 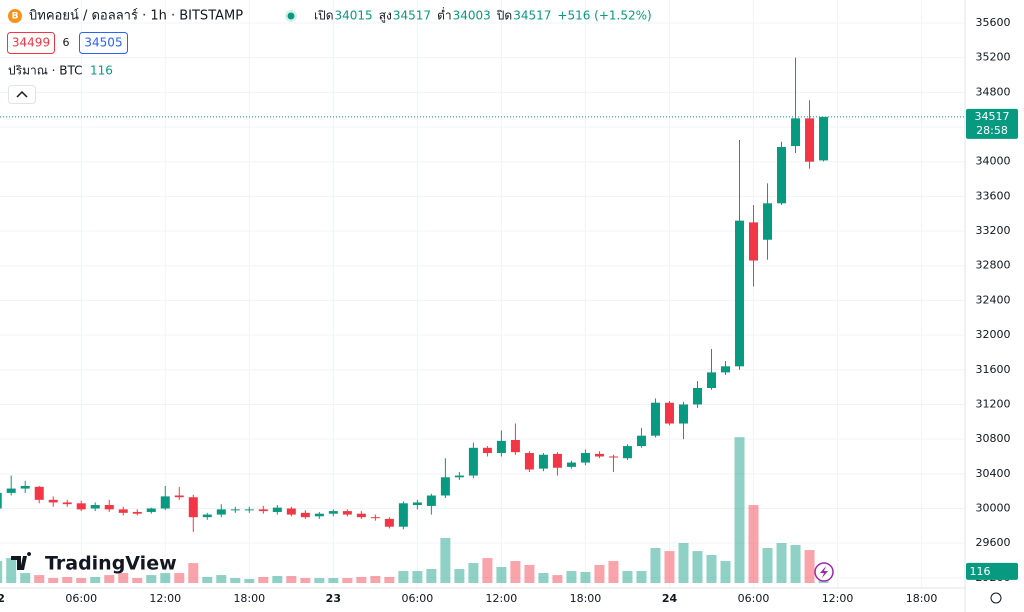 What do you see at coordinates (2, 598) in the screenshot?
I see `x-tick-label: 22` at bounding box center [2, 598].